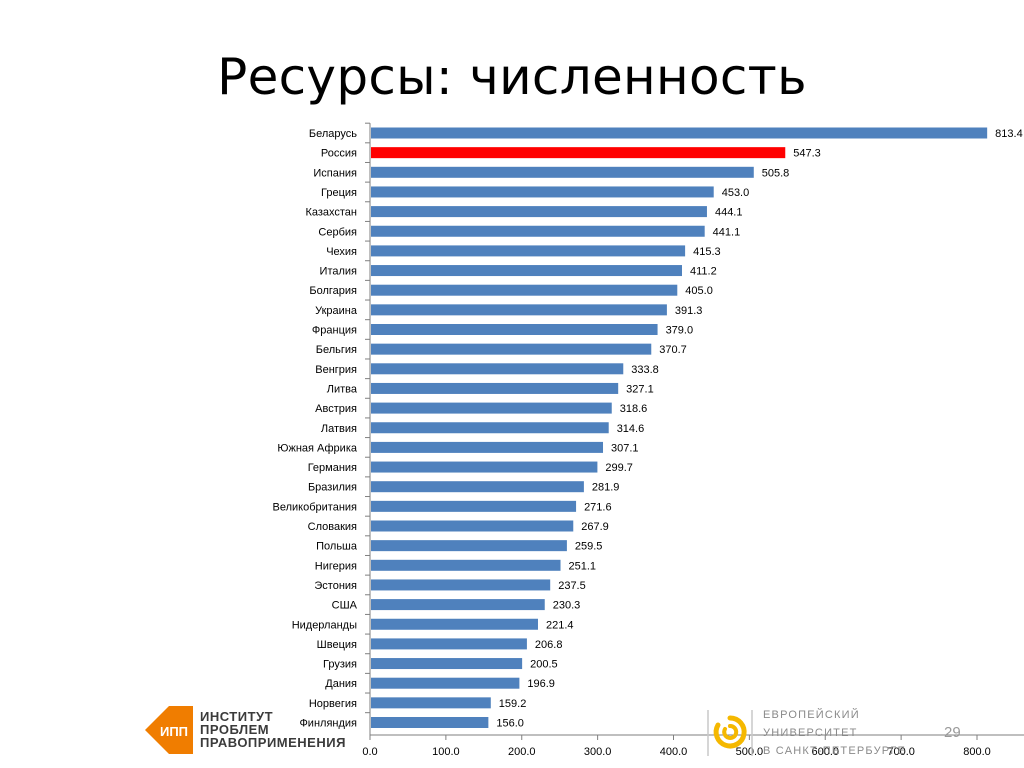  What do you see at coordinates (730, 733) in the screenshot?
I see `eu-spb-emblem-icon` at bounding box center [730, 733].